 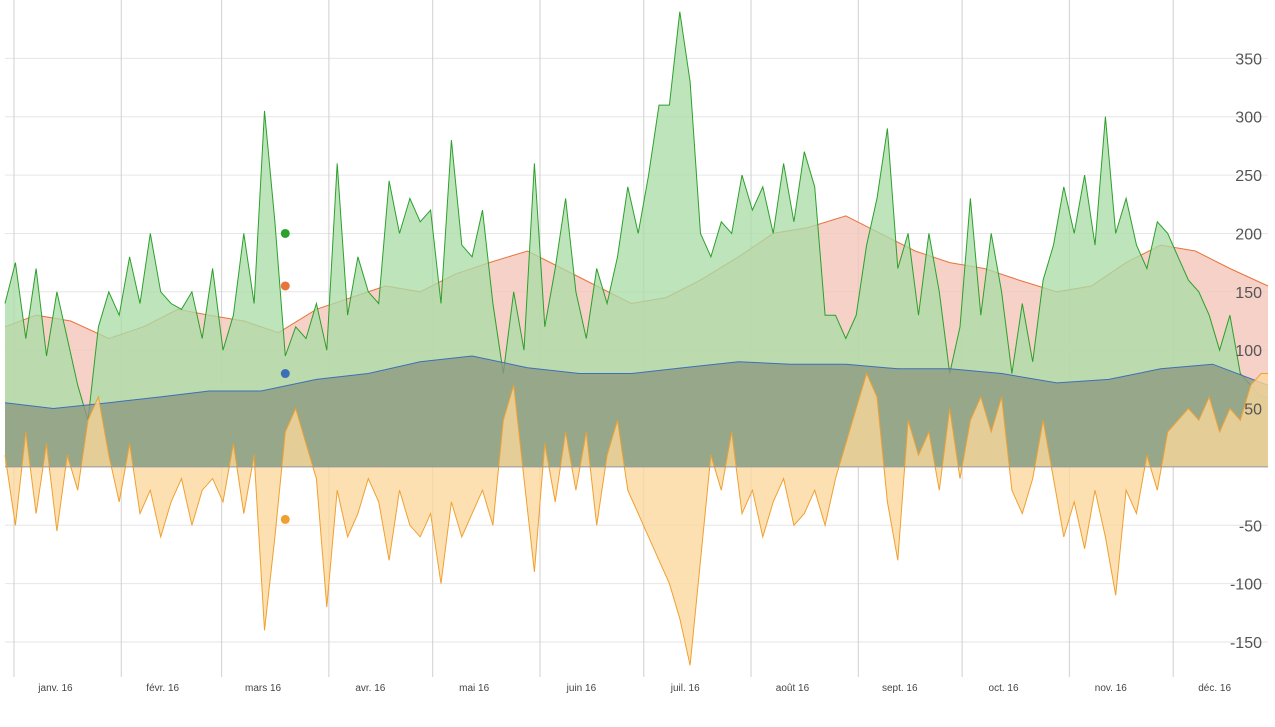 What do you see at coordinates (900, 688) in the screenshot?
I see `x-tick-label: sept. 16` at bounding box center [900, 688].